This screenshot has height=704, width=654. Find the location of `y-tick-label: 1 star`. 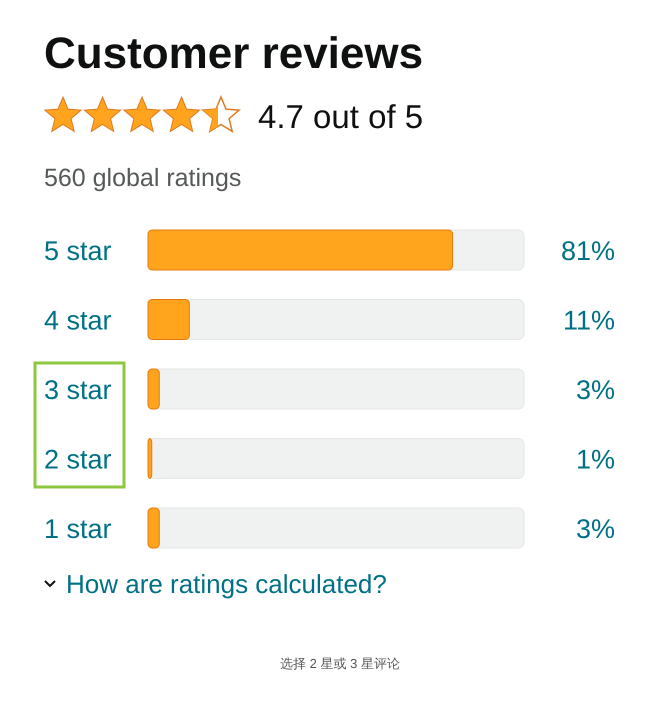

y-tick-label: 1 star is located at coordinates (78, 529).